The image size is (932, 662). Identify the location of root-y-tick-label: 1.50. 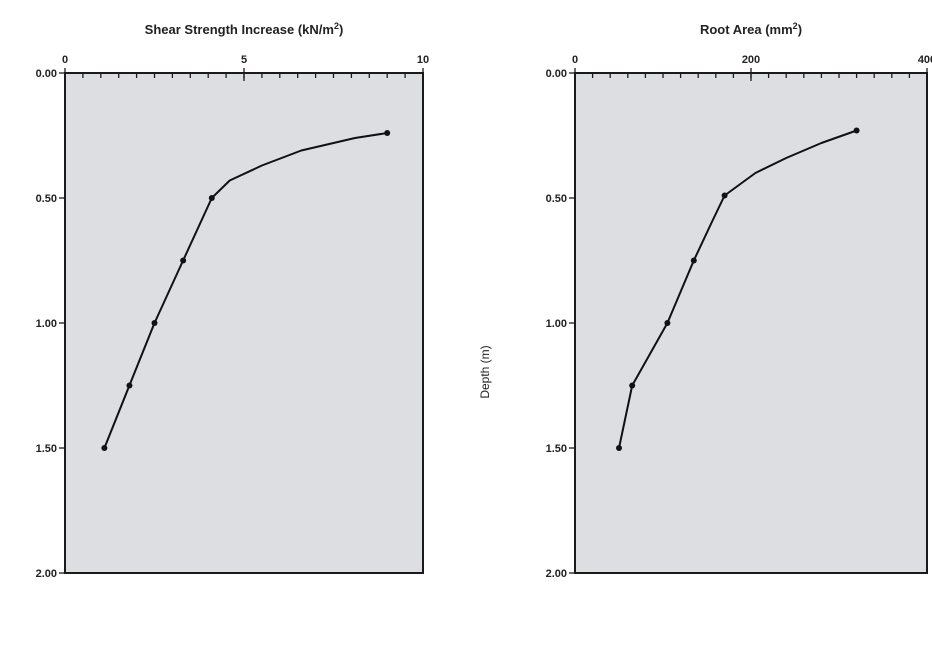
(556, 449).